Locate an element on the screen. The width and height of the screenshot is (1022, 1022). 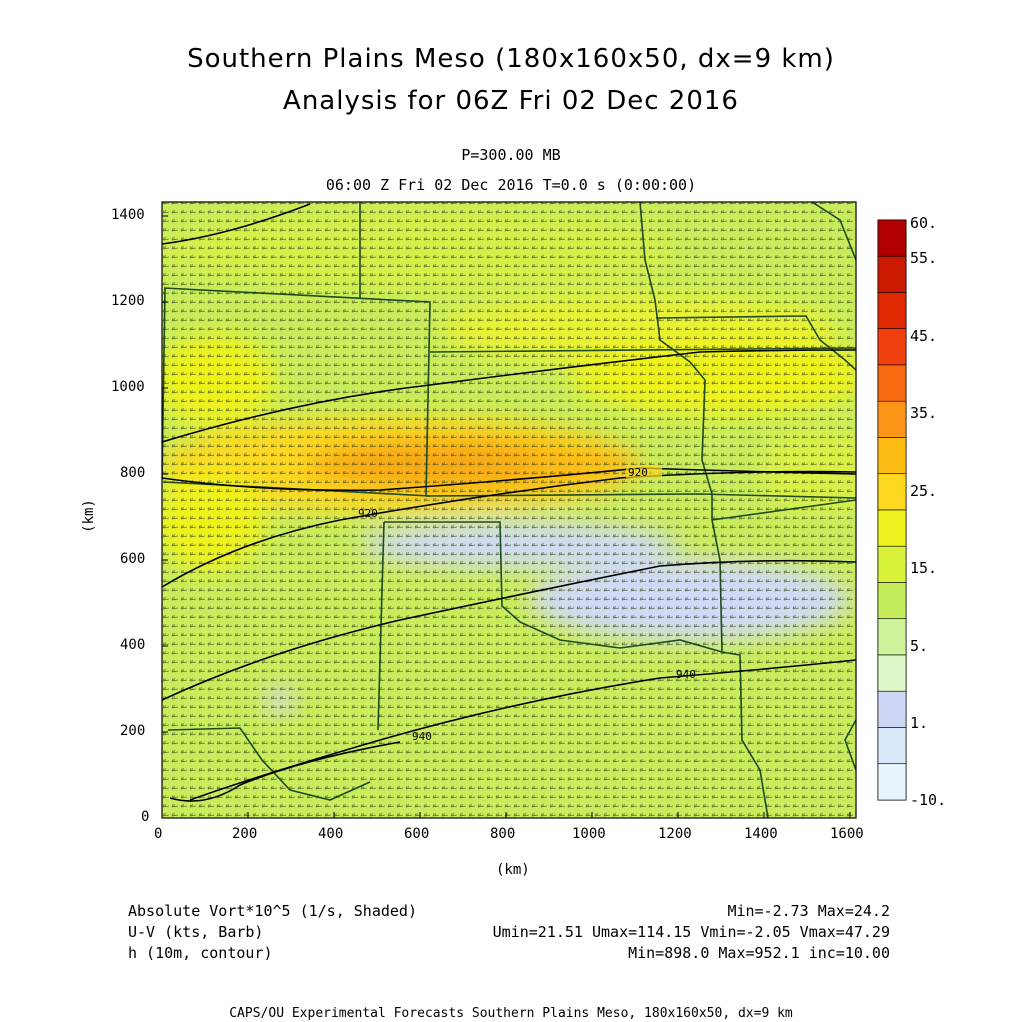
map-title-line2: Analysis for 06Z Fri 02 Dec 2016 is located at coordinates (511, 101).